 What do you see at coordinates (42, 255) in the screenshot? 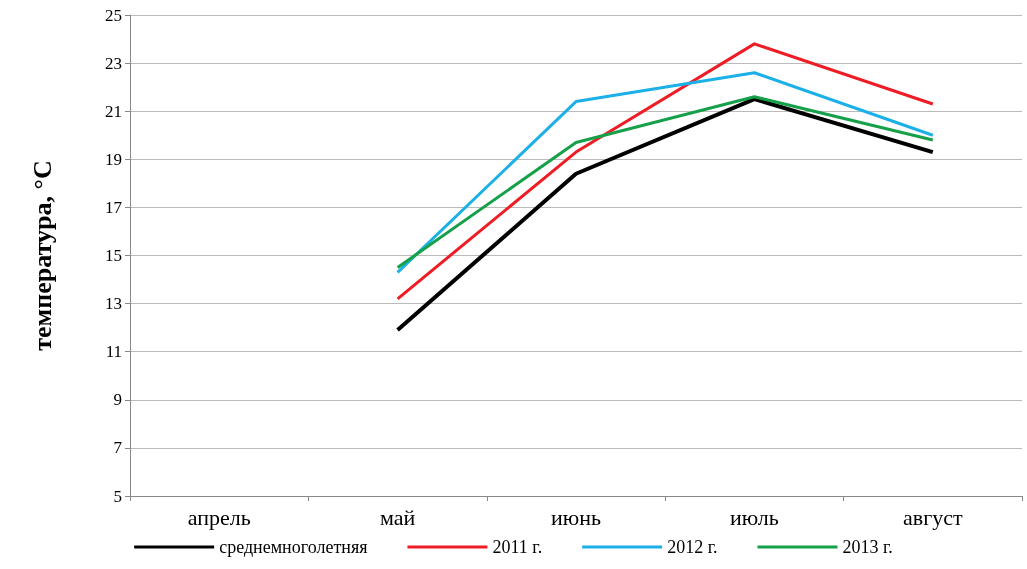
I see `y-axis-title: температура, °C` at bounding box center [42, 255].